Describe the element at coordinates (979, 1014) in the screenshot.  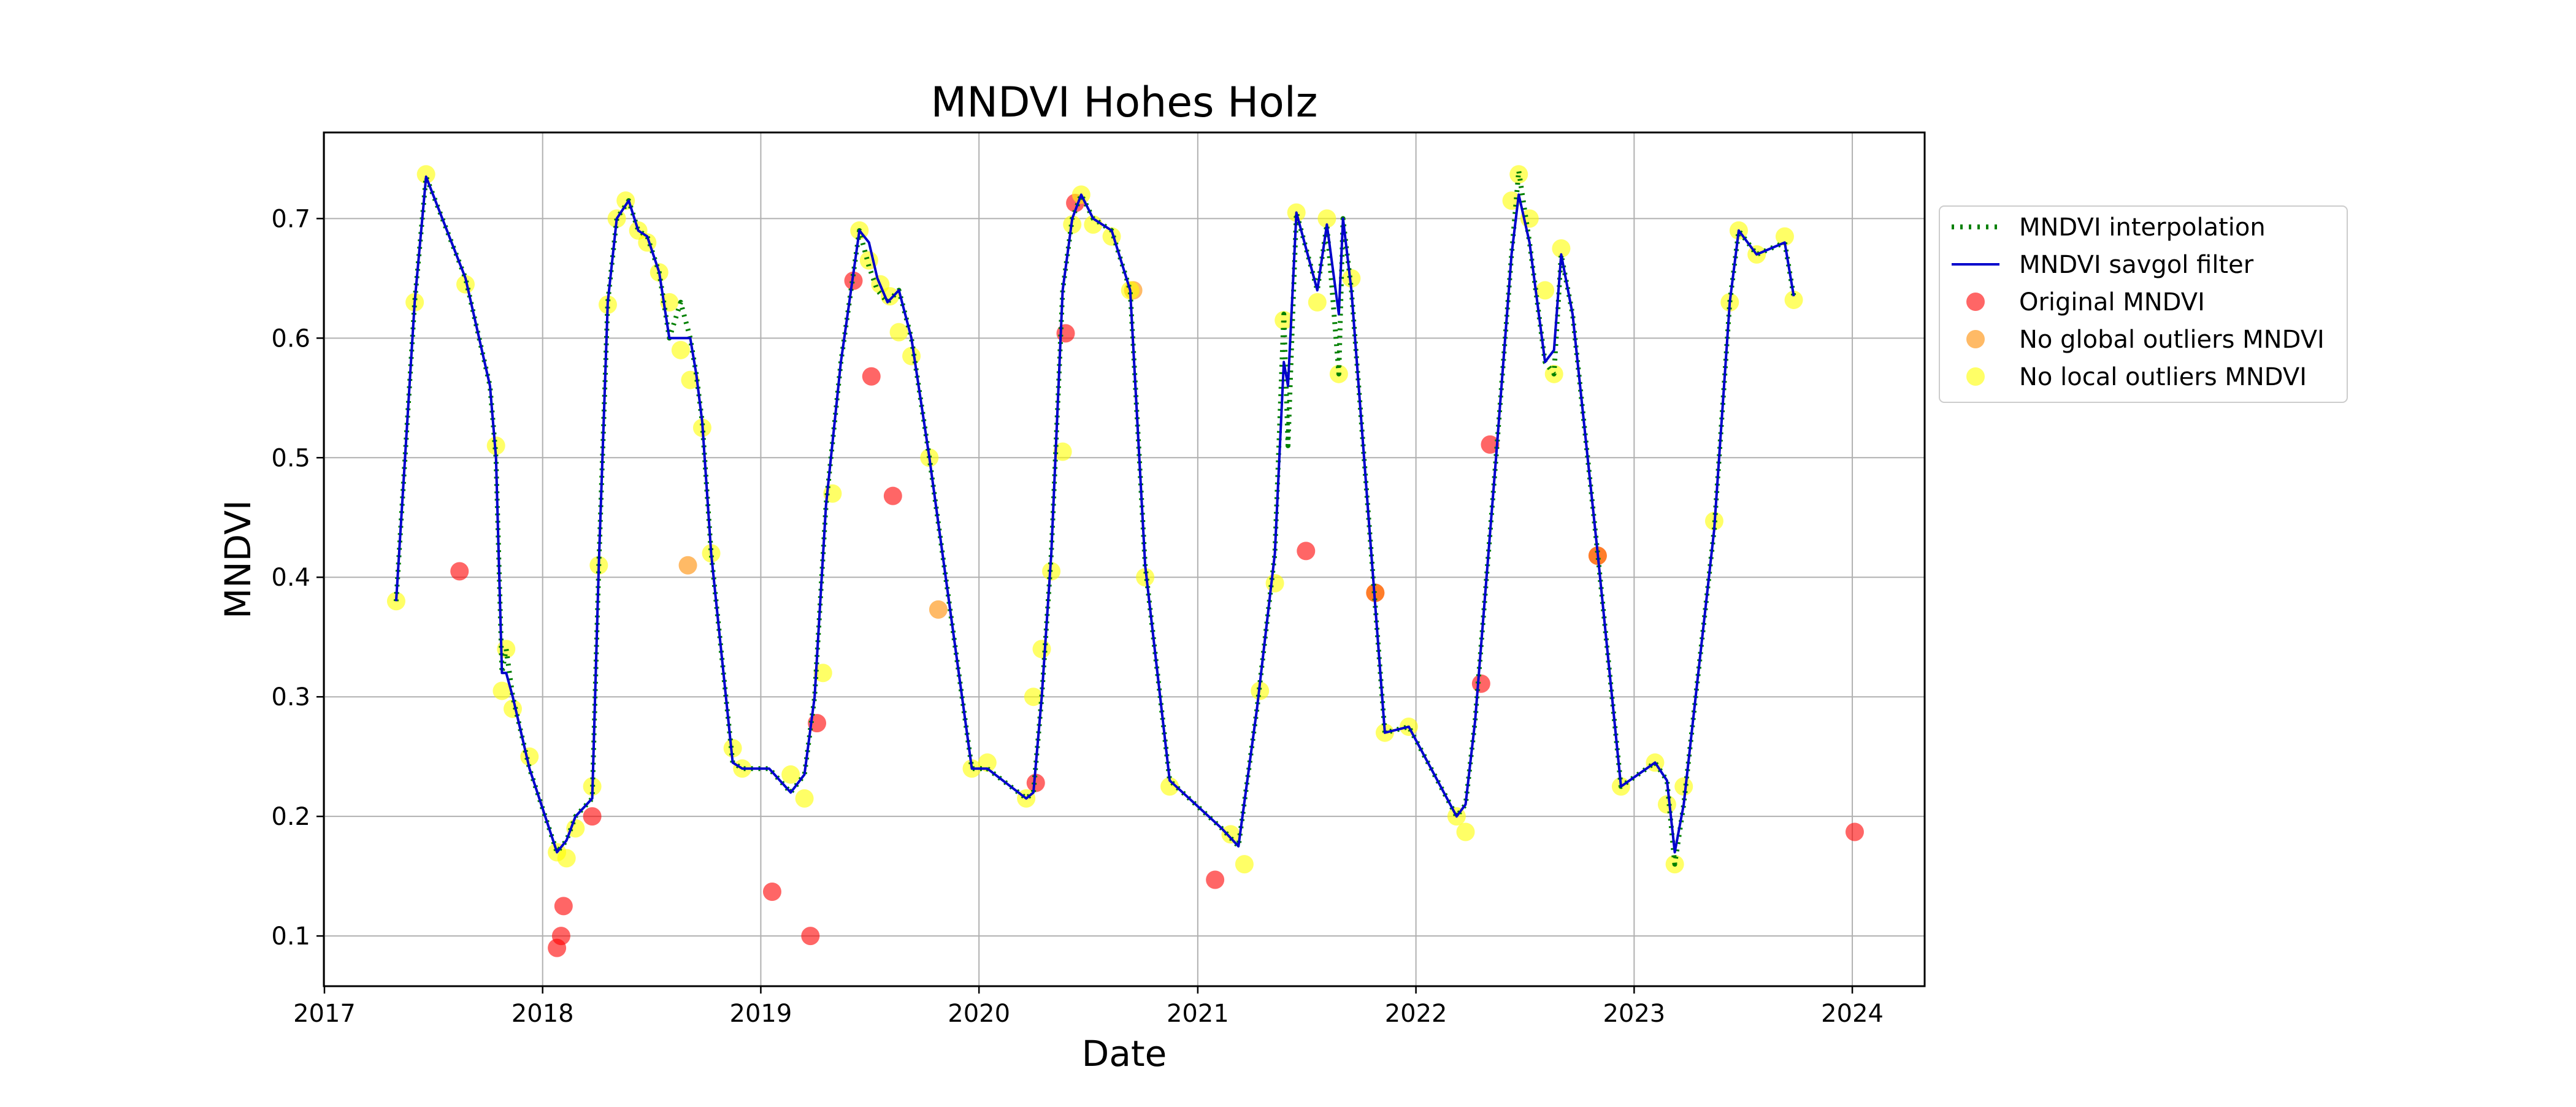
I see `x-tick-label: 2020` at that location.